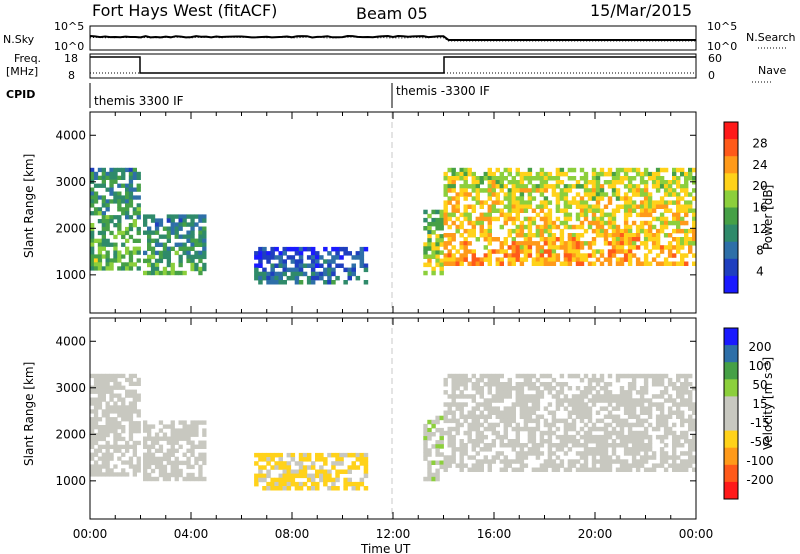 This screenshot has height=554, width=800. Describe the element at coordinates (393, 534) in the screenshot. I see `time-tick-label: 12:00` at that location.